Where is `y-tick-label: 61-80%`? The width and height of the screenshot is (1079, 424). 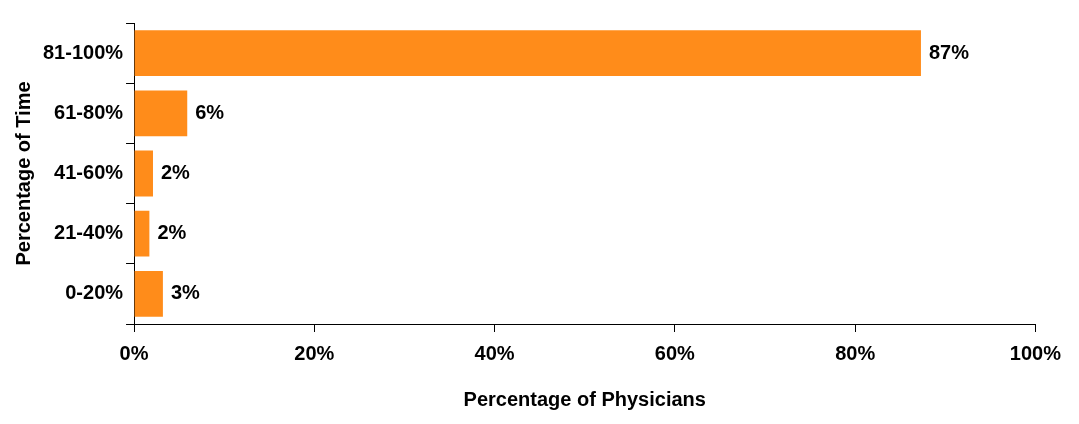
y-tick-label: 61-80% is located at coordinates (89, 111).